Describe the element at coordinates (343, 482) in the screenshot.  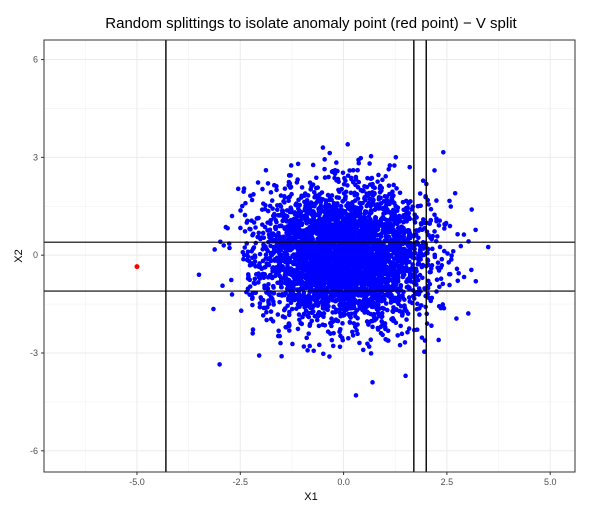
I see `x-tick-label: 0.0` at that location.